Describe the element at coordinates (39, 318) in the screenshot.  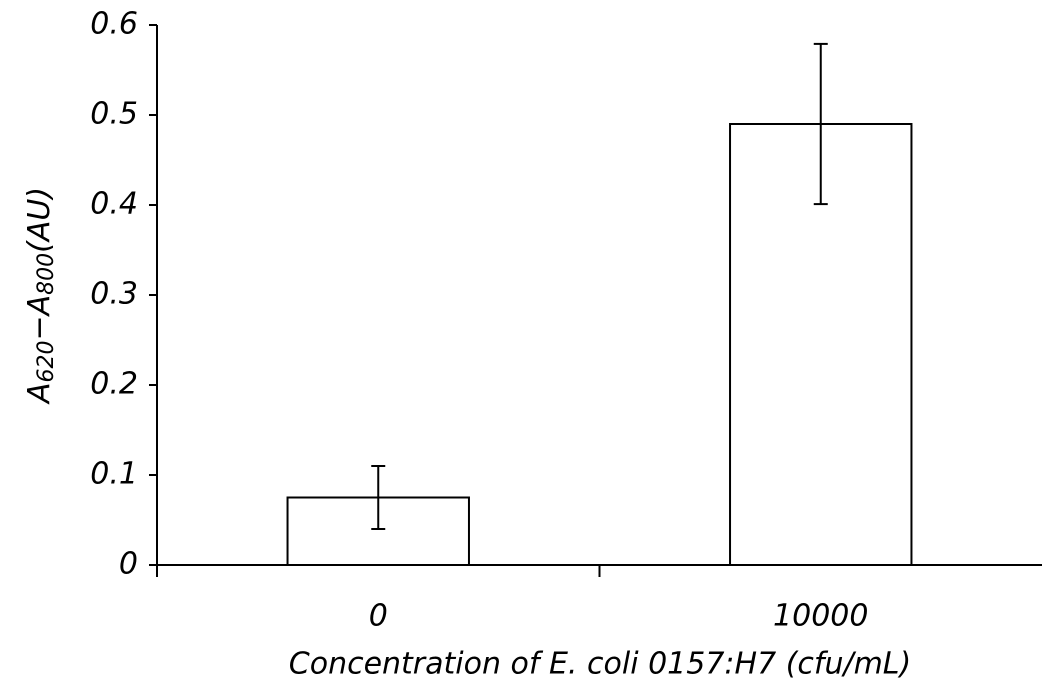
I see `y-label-part: −A` at that location.